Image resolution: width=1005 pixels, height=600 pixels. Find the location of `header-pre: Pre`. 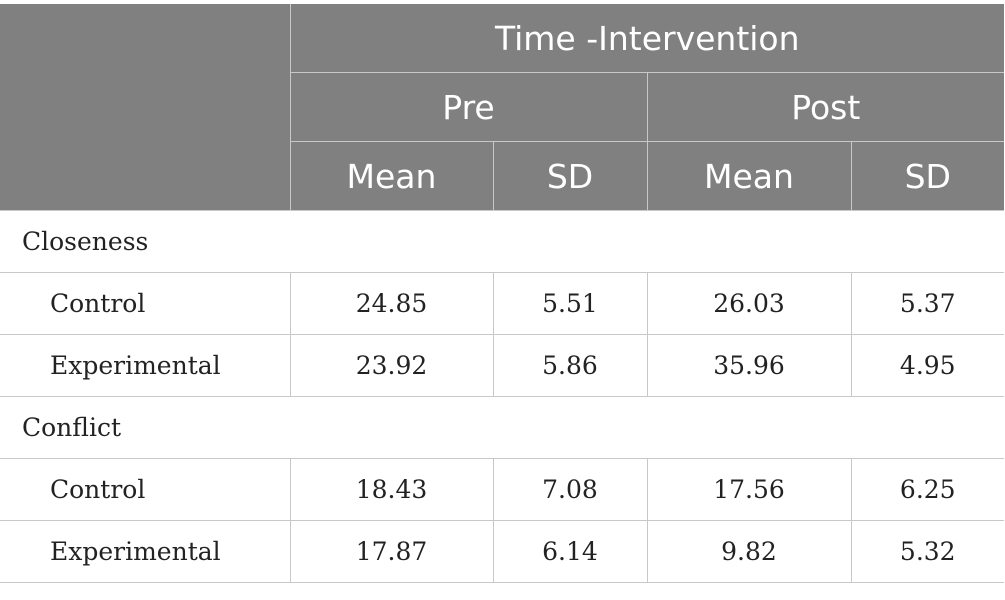

header-pre: Pre is located at coordinates (468, 107).